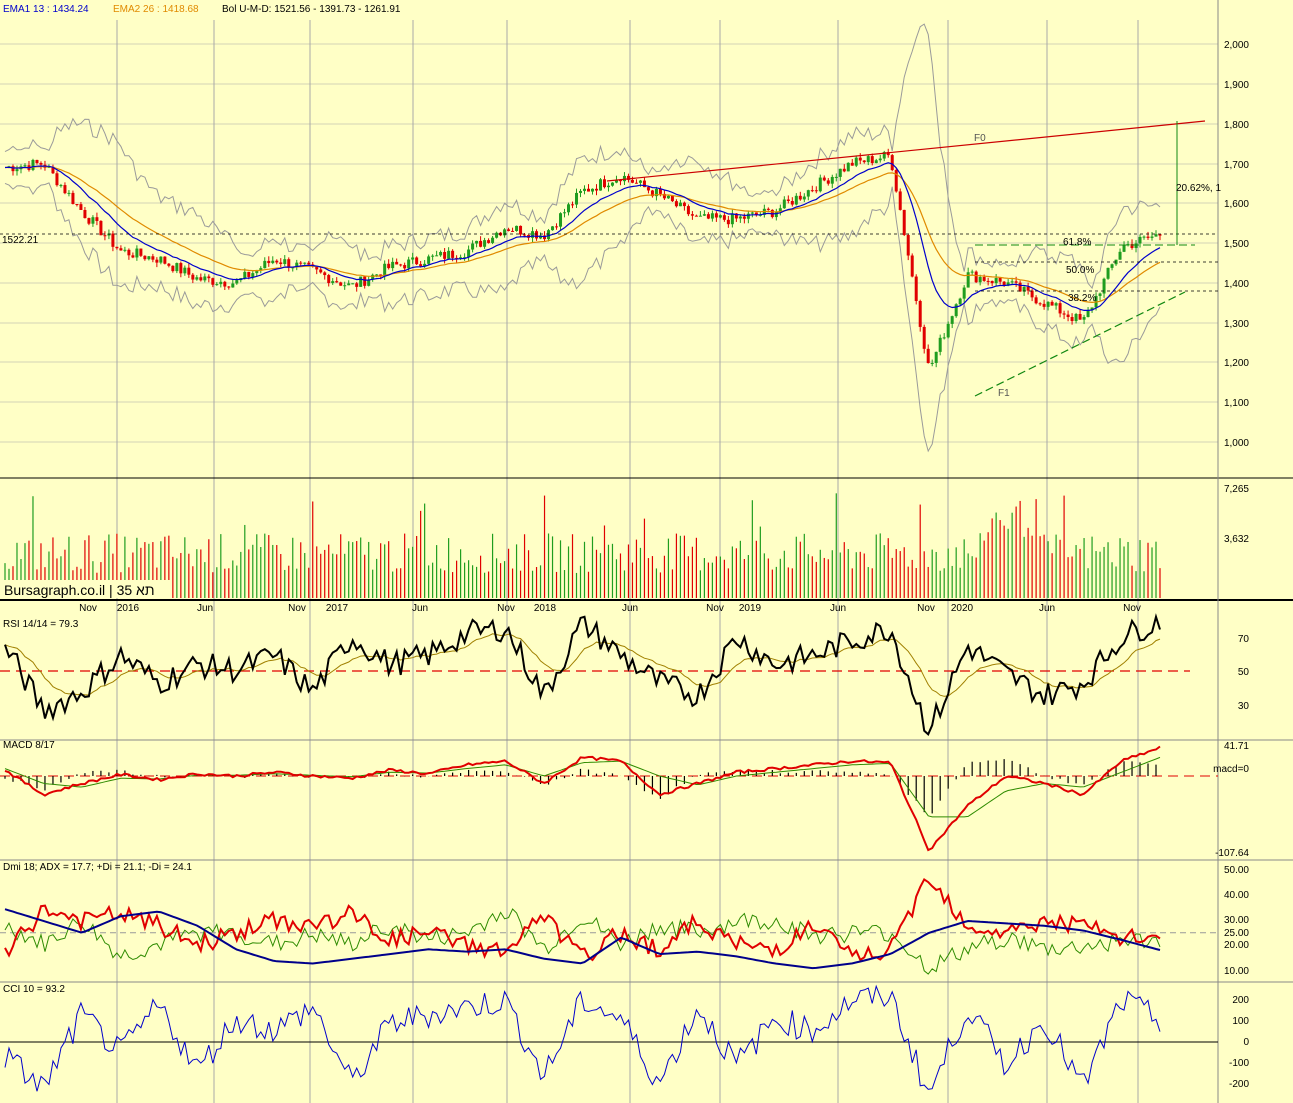 This screenshot has height=1103, width=1293. What do you see at coordinates (29, 745) in the screenshot?
I see `macd-title: MACD 8/17` at bounding box center [29, 745].